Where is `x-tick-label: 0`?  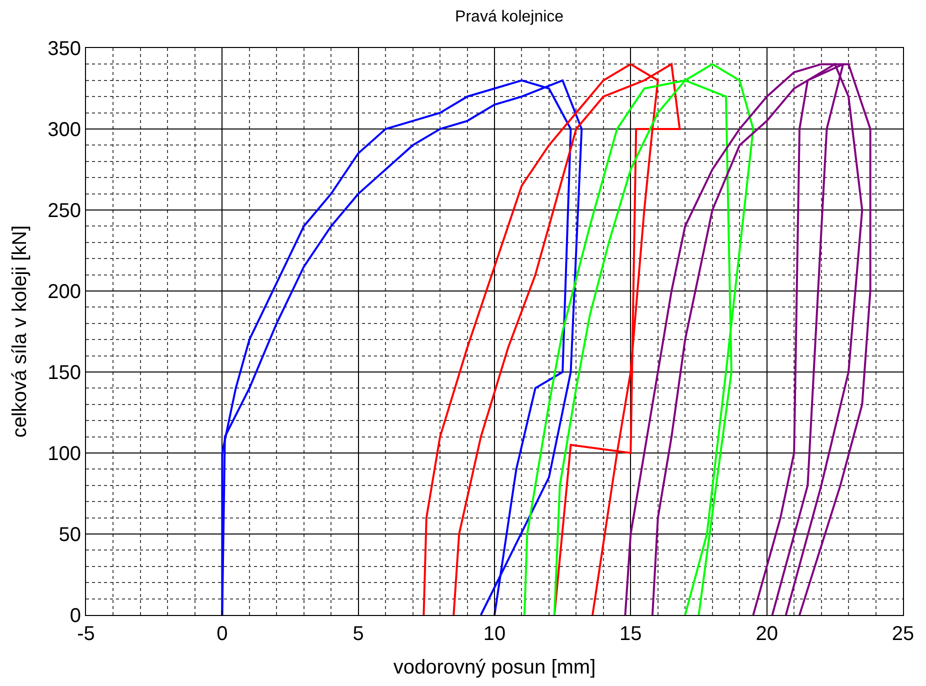 x-tick-label: 0 is located at coordinates (222, 634).